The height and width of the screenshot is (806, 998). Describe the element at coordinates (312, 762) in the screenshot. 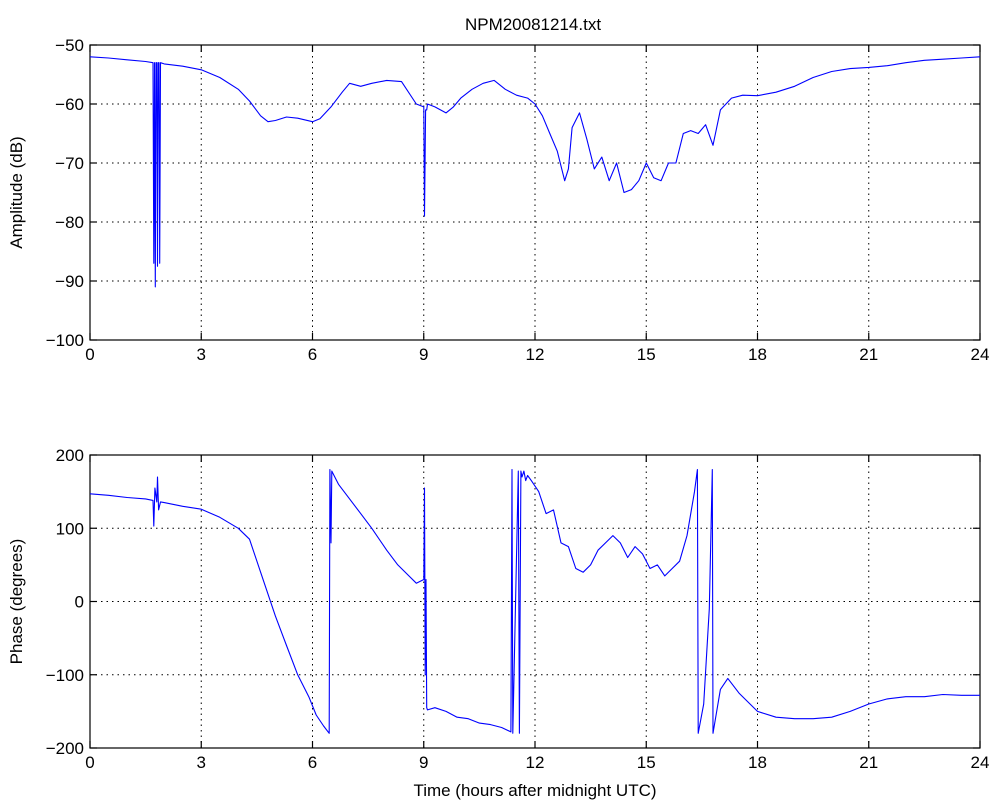

I see `phase-x-tick-label: 6` at that location.